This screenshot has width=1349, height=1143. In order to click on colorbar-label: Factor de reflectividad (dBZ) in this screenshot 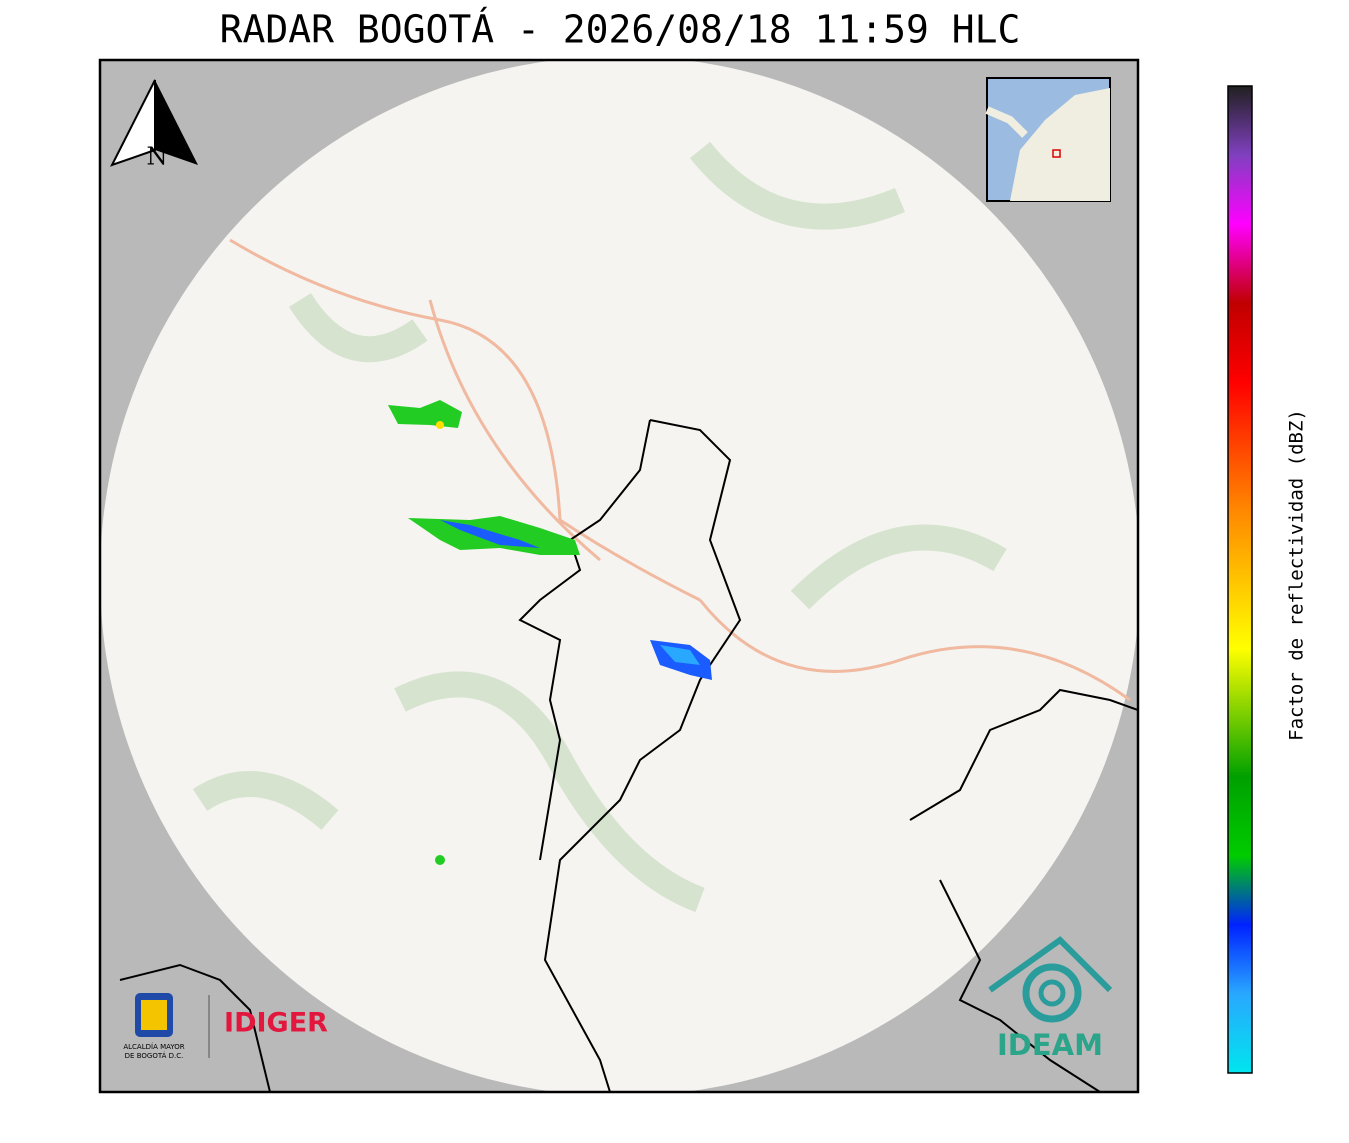, I will do `click(1297, 575)`.